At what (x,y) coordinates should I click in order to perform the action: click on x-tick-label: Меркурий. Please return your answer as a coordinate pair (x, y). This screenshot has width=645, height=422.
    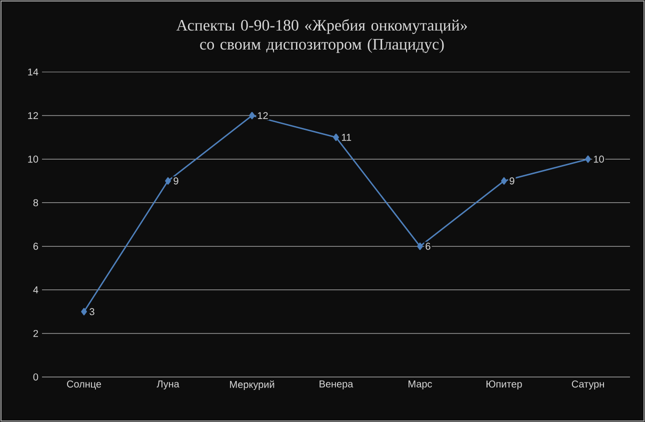
    Looking at the image, I should click on (252, 385).